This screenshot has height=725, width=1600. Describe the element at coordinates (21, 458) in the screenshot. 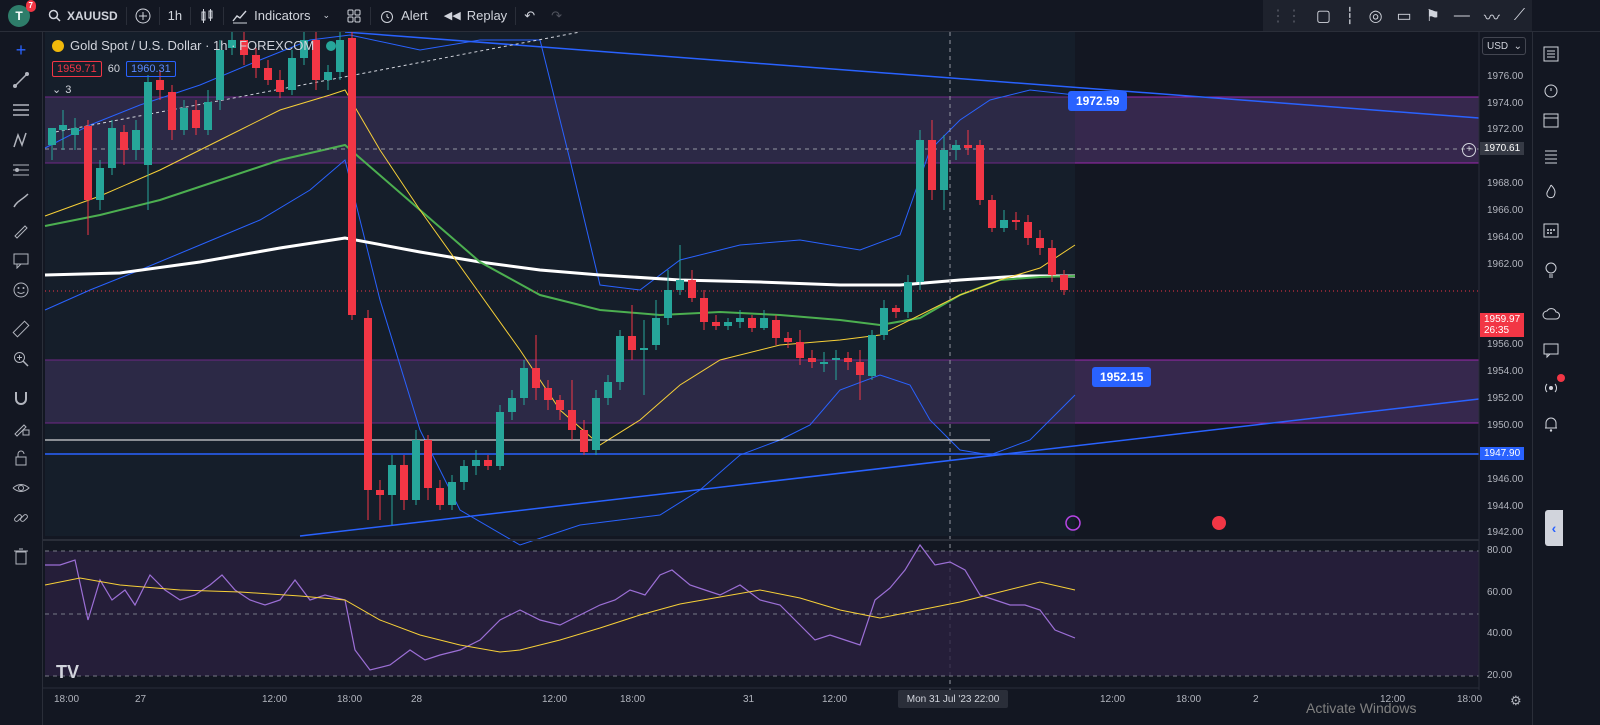

I see `lock-icon` at that location.